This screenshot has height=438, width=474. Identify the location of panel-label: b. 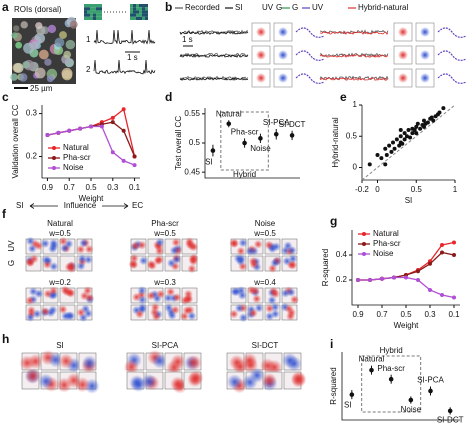
(168, 7).